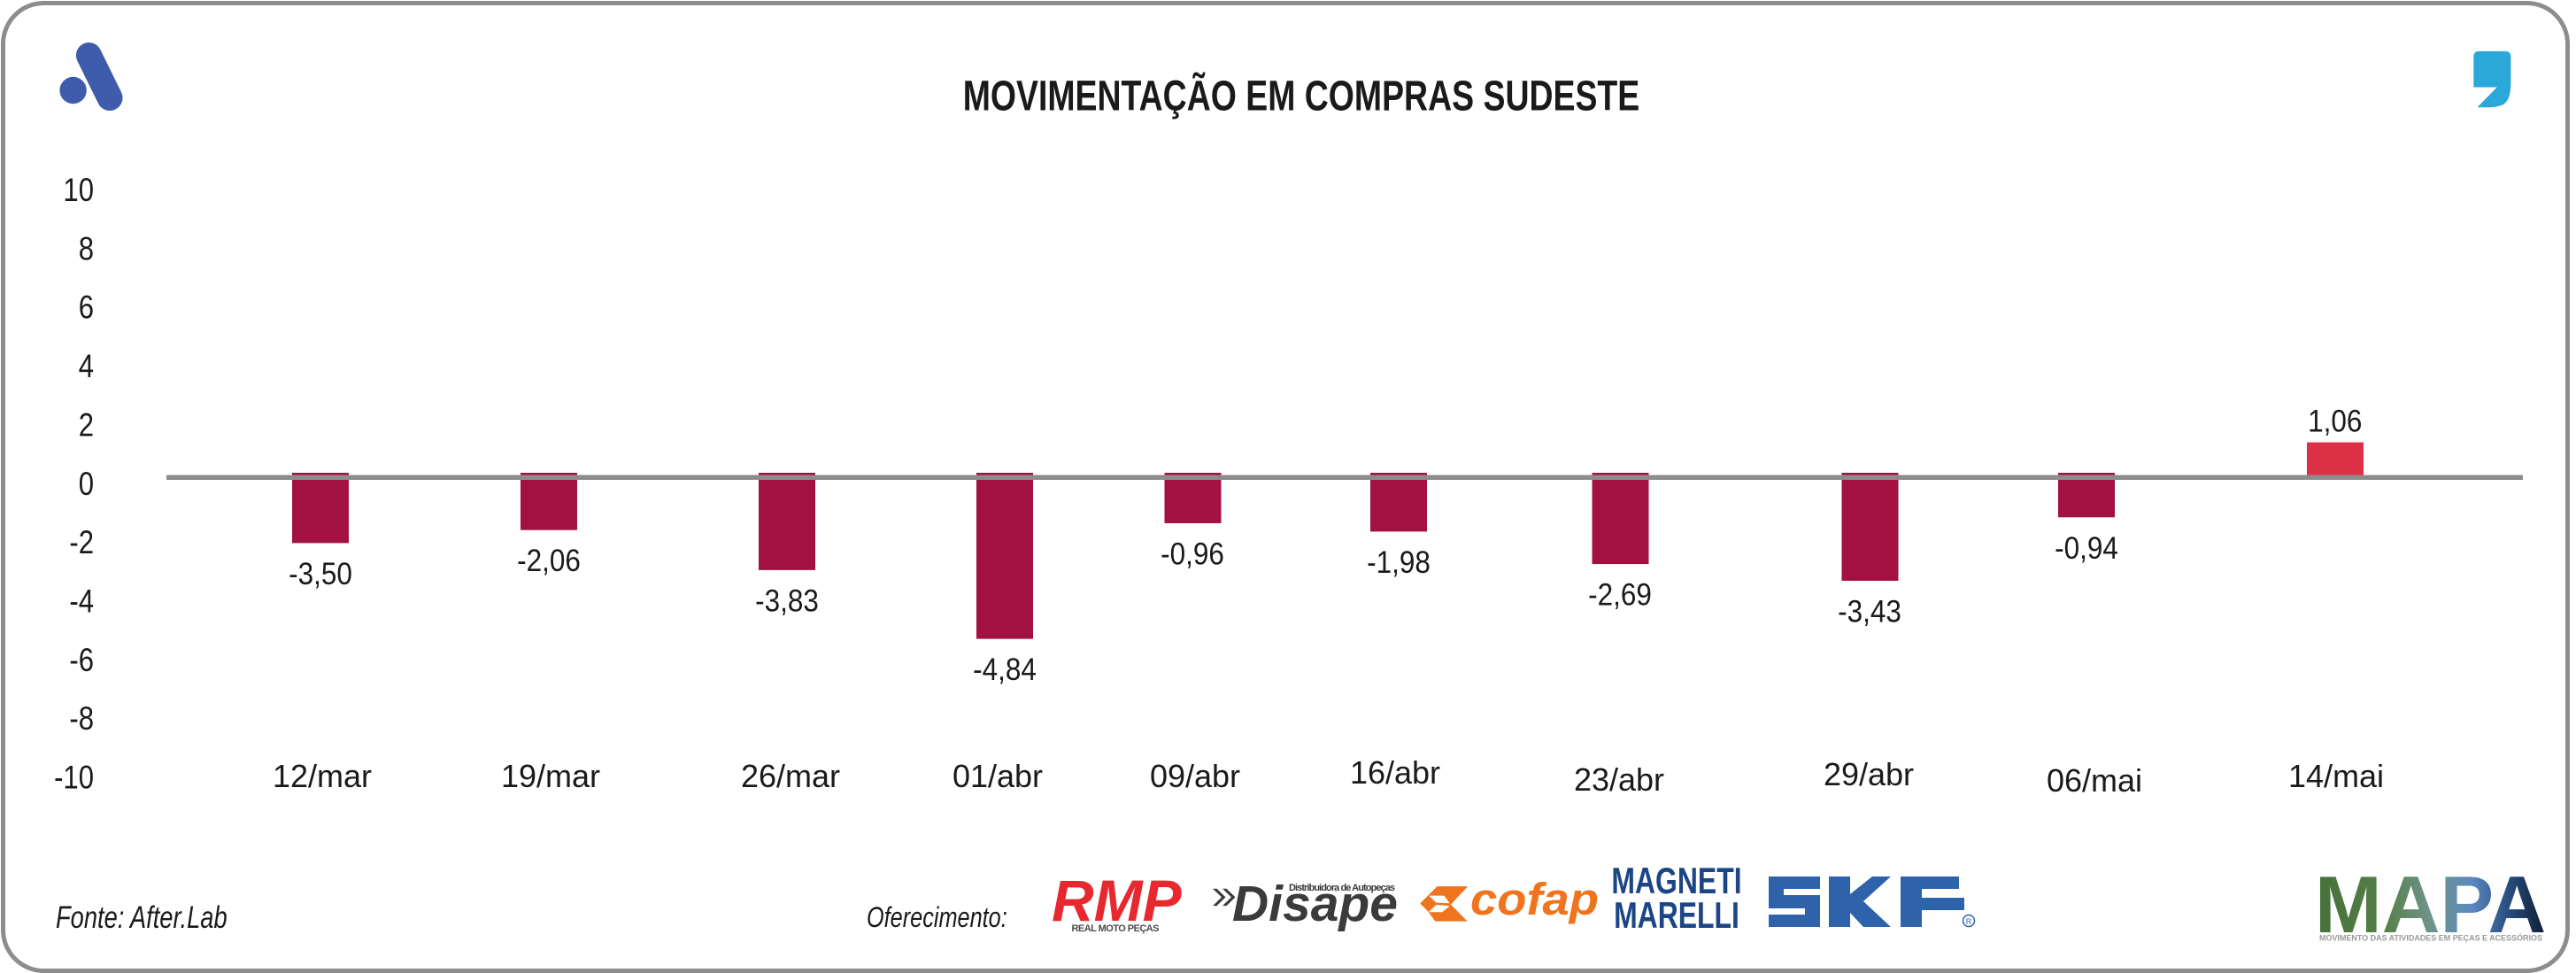 The width and height of the screenshot is (2576, 973). I want to click on svg-text: -4, so click(81, 601).